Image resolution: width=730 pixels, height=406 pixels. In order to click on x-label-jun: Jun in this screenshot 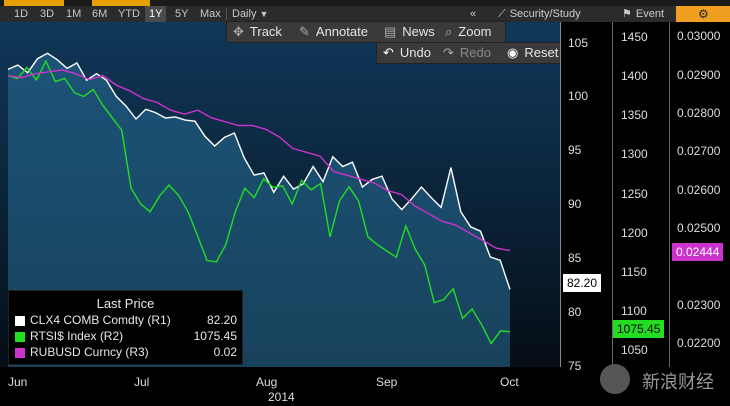, I will do `click(18, 382)`.